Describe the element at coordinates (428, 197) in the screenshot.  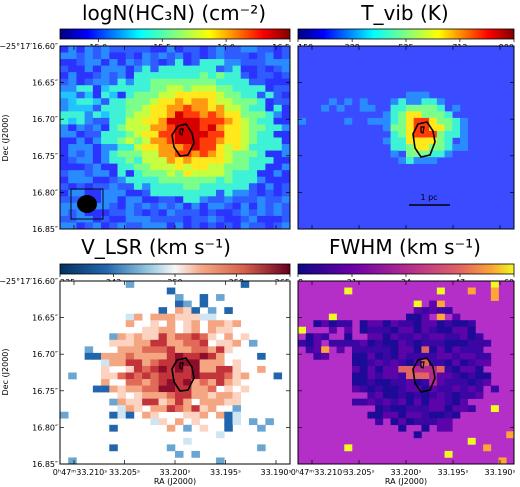
I see `scale-bar-label: 1 pc` at that location.